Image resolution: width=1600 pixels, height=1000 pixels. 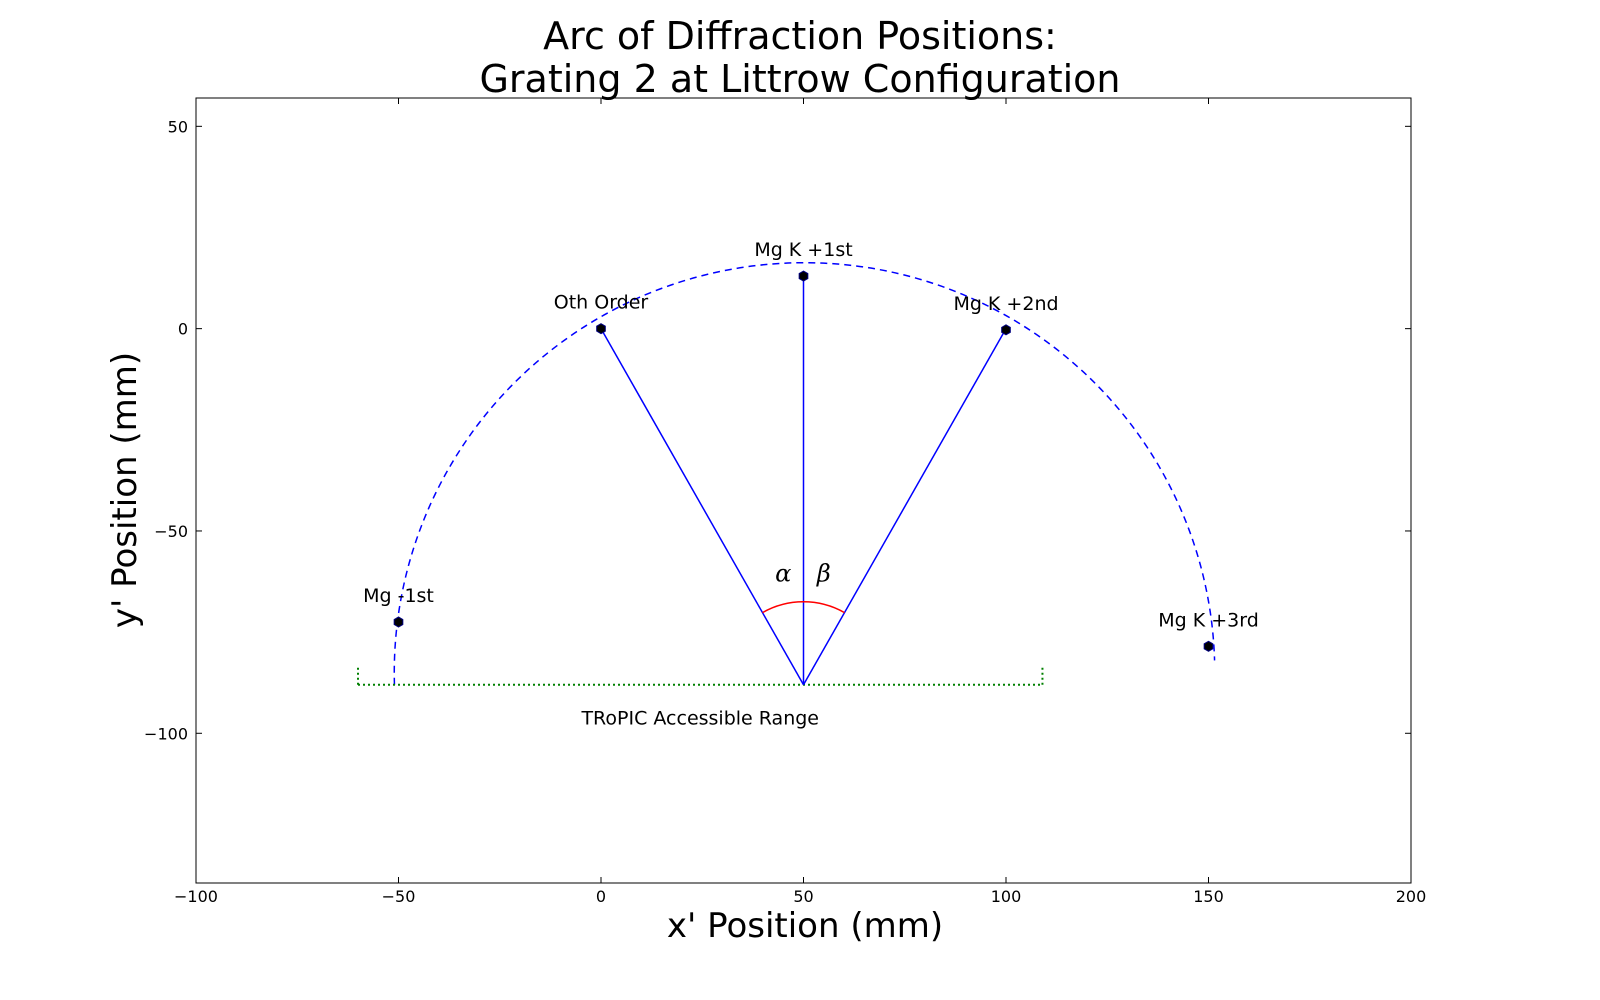 I want to click on point-label-3: Mg K +2nd, so click(x=1005, y=304).